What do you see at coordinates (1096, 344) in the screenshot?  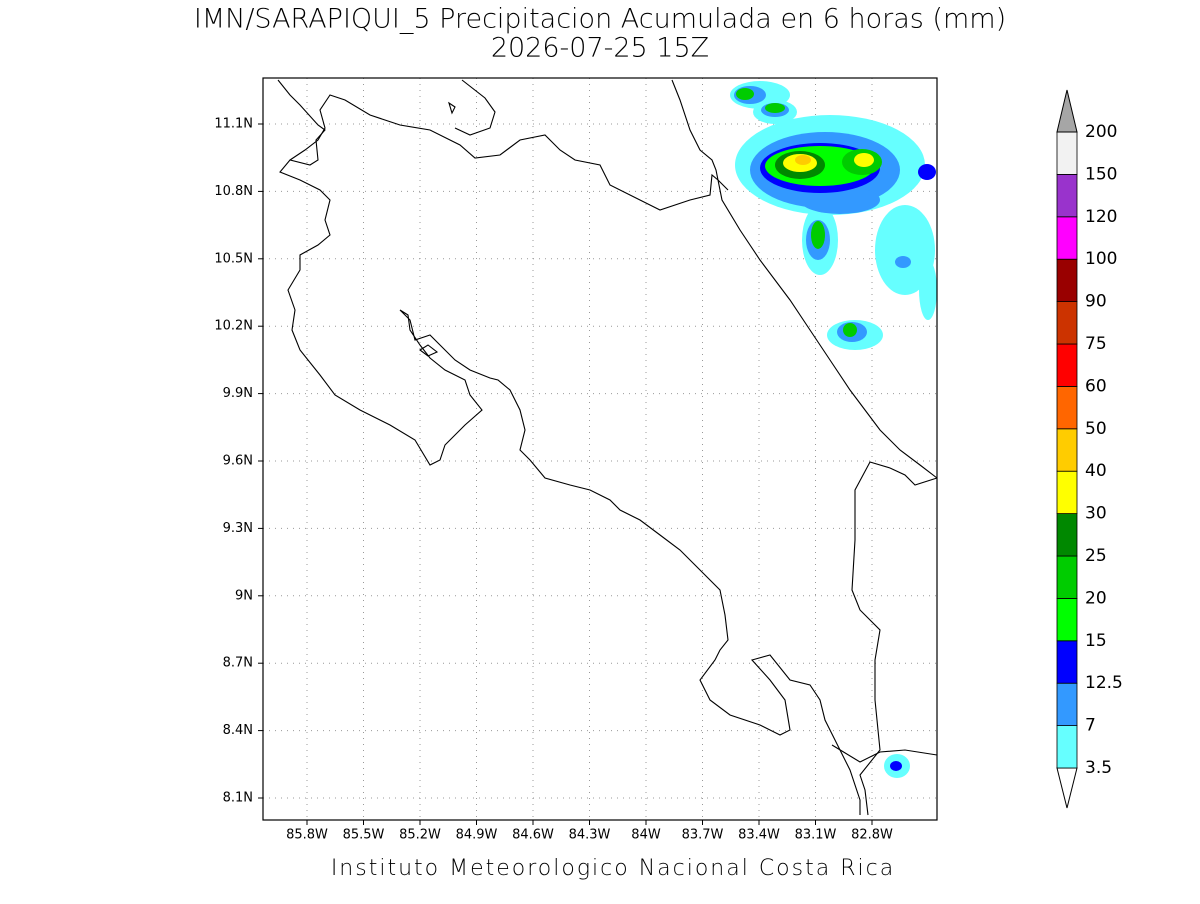 I see `colorbar-label: 75` at bounding box center [1096, 344].